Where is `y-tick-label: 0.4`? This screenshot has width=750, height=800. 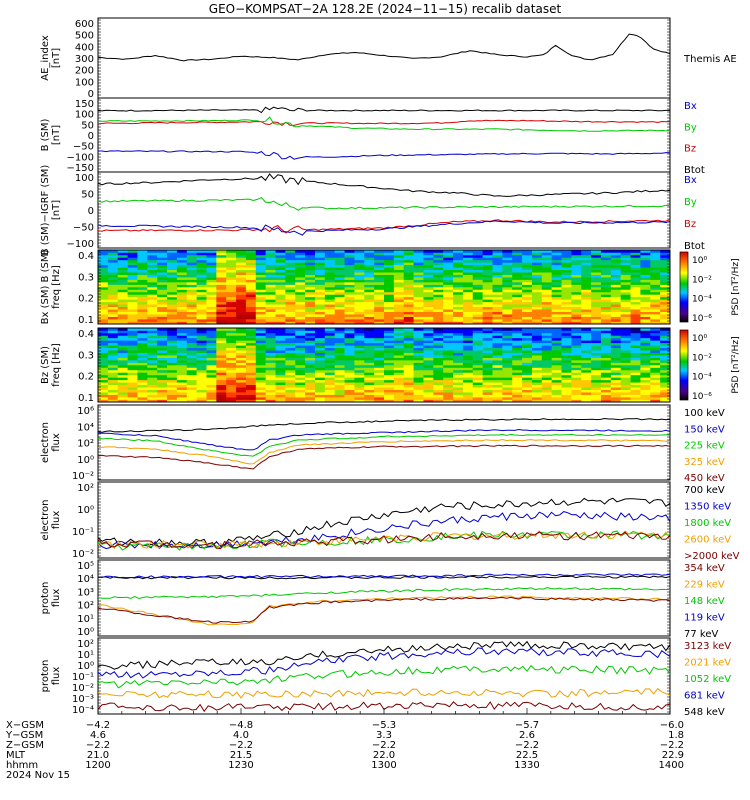 y-tick-label: 0.4 is located at coordinates (86, 256).